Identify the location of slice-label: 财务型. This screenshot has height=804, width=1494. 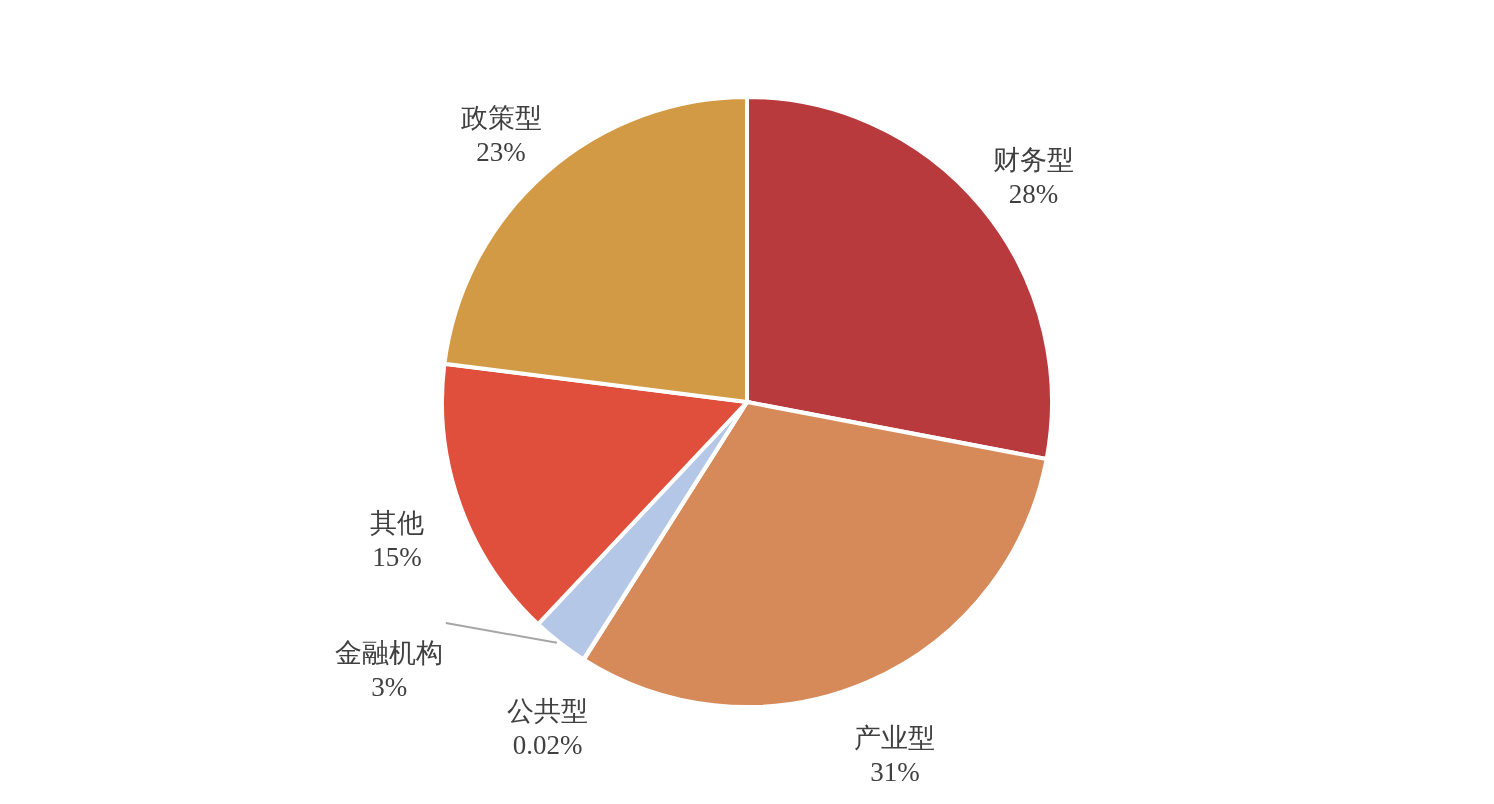
(1034, 159).